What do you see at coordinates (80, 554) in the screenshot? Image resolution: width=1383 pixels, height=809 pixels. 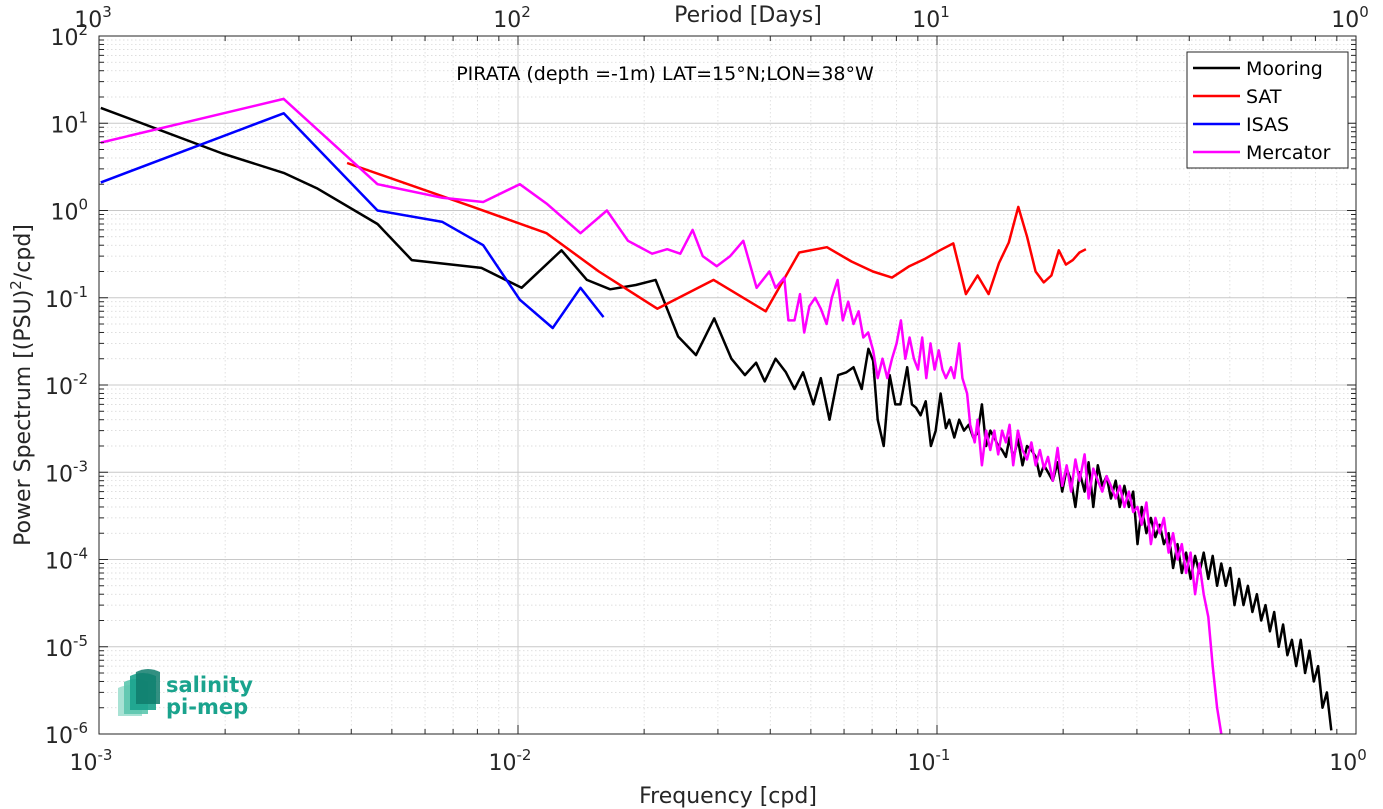 I see `y-tick-label-exp: -4` at bounding box center [80, 554].